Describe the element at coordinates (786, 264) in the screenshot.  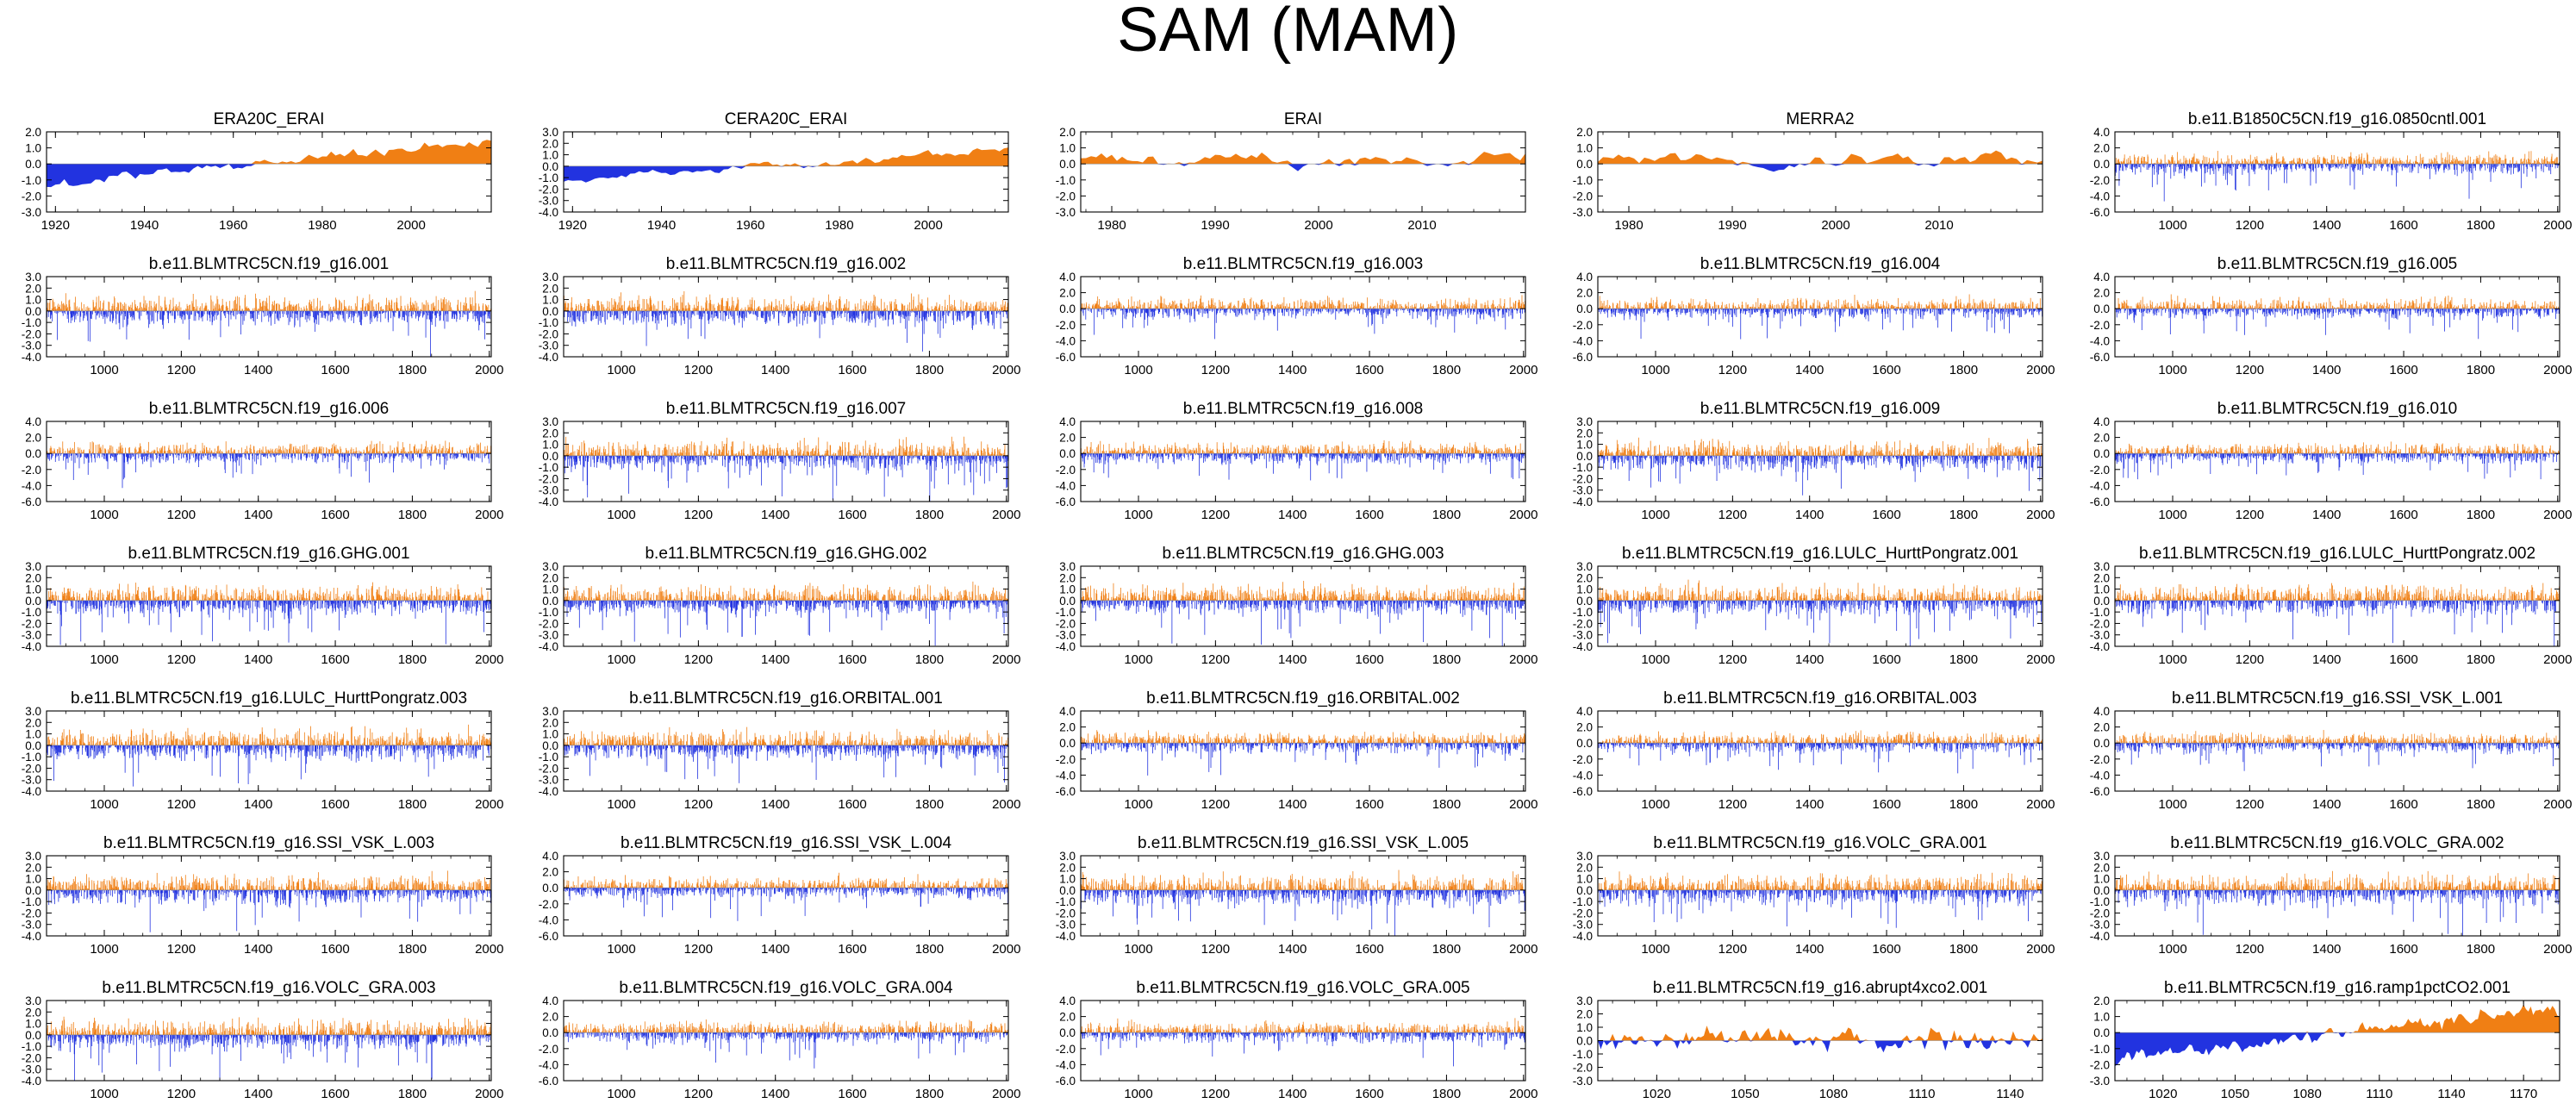
I see `panel-title: b.e11.BLMTRC5CN.f19_g16.002` at that location.